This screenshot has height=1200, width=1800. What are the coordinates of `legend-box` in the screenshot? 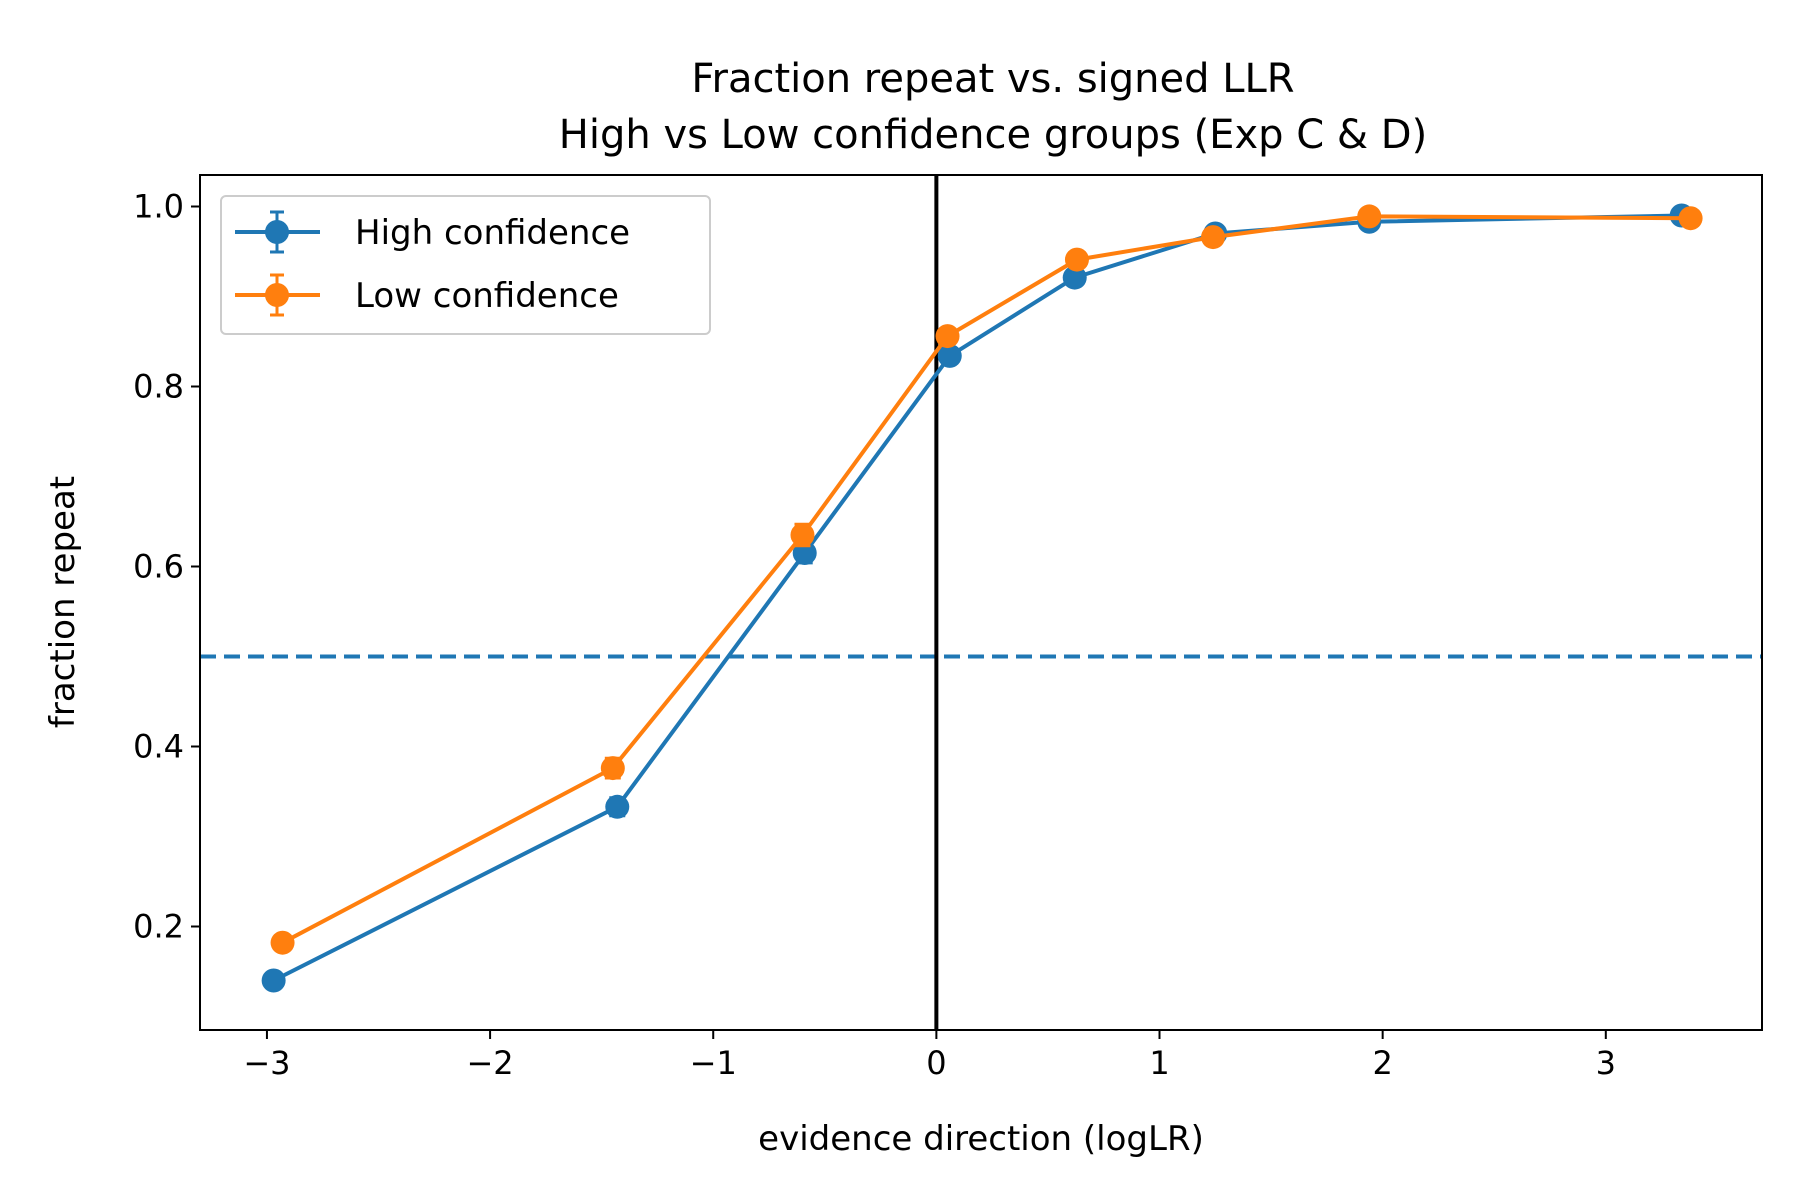 It's located at (465, 265).